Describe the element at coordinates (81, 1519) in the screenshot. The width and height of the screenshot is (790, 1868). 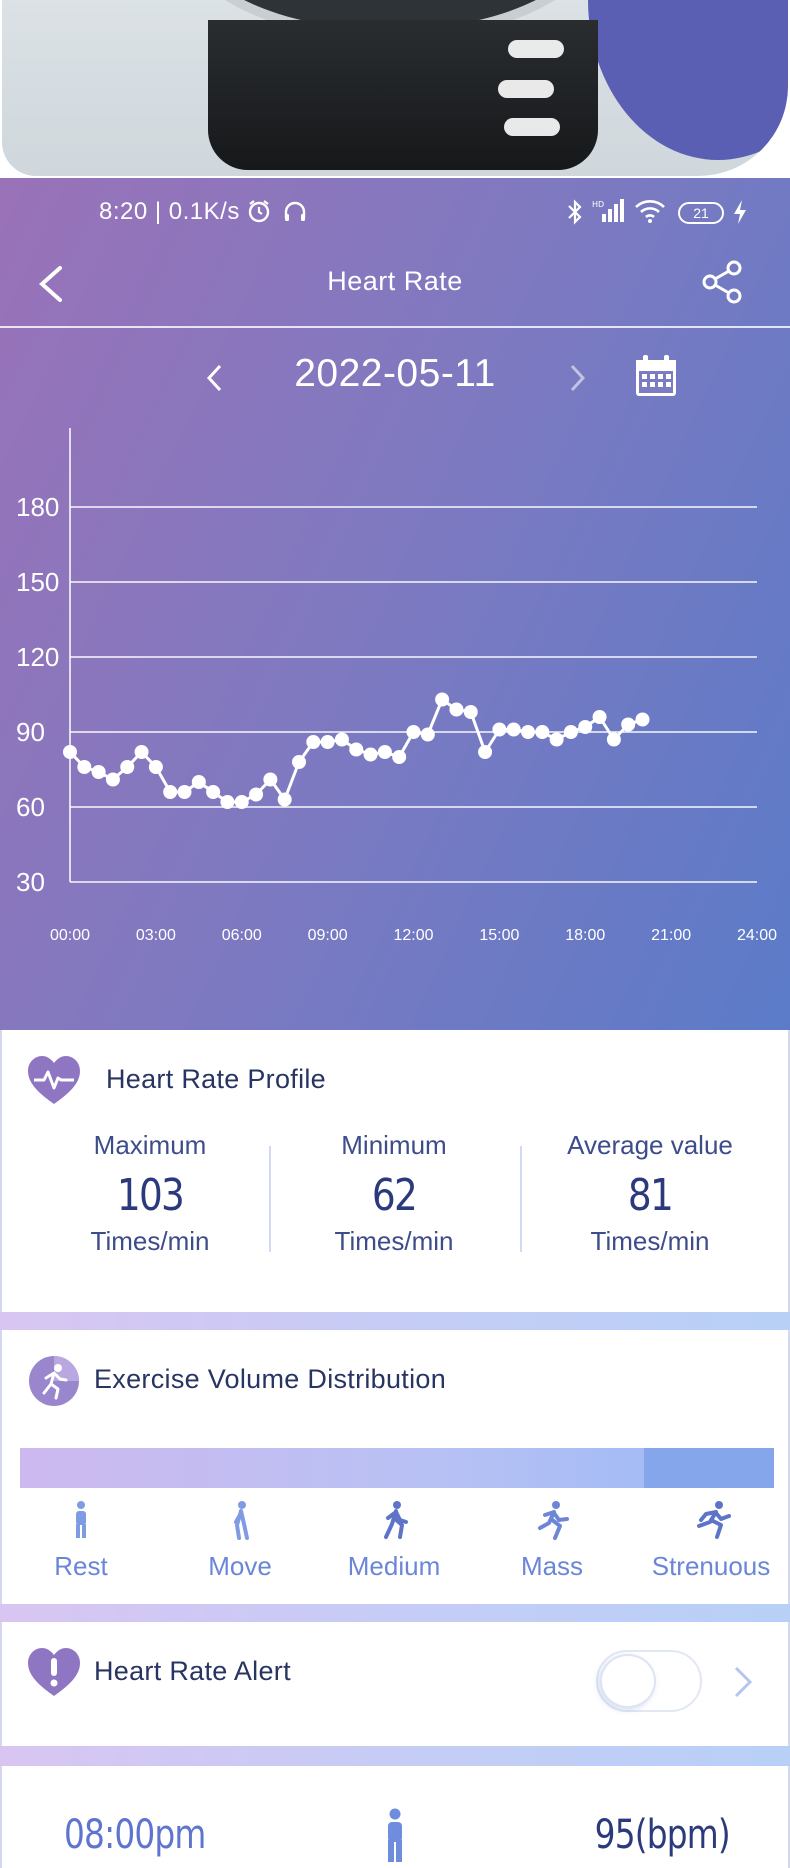
I see `standing-person-icon` at that location.